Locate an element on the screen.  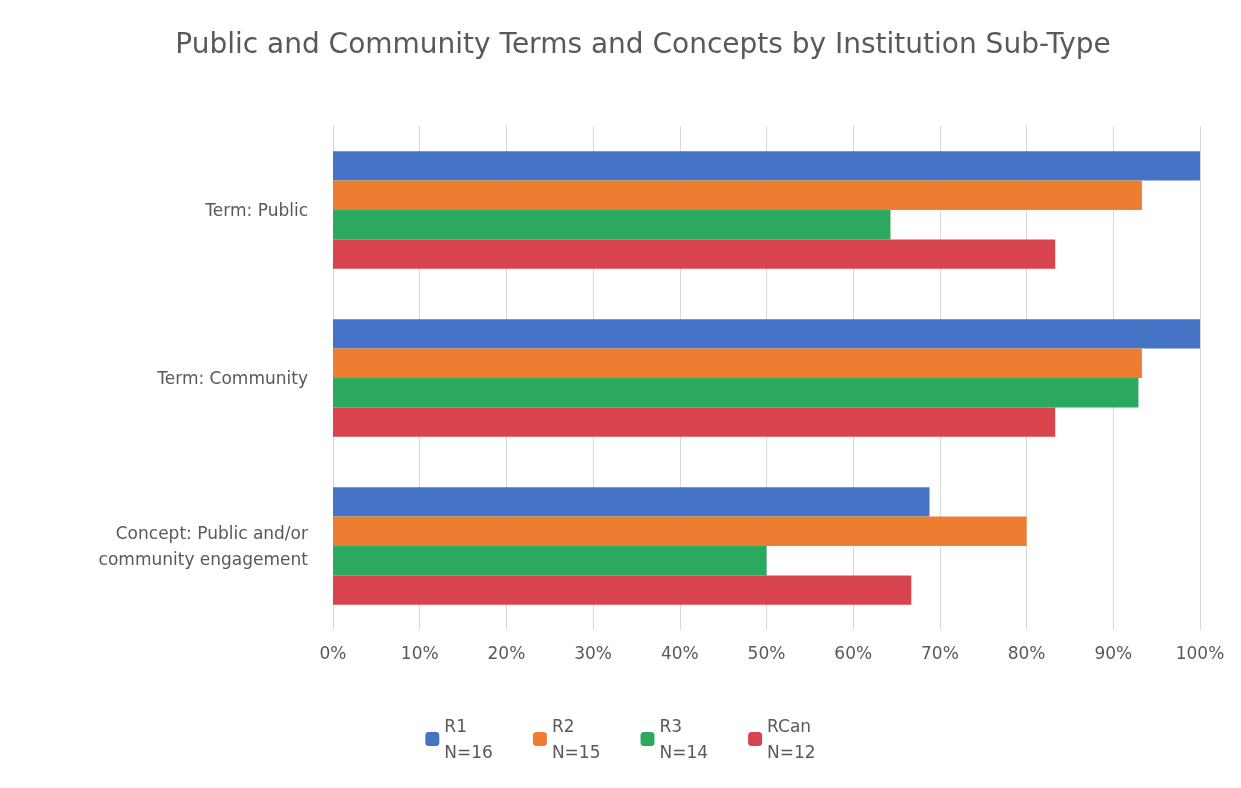
x-tick-label: 60% is located at coordinates (853, 652).